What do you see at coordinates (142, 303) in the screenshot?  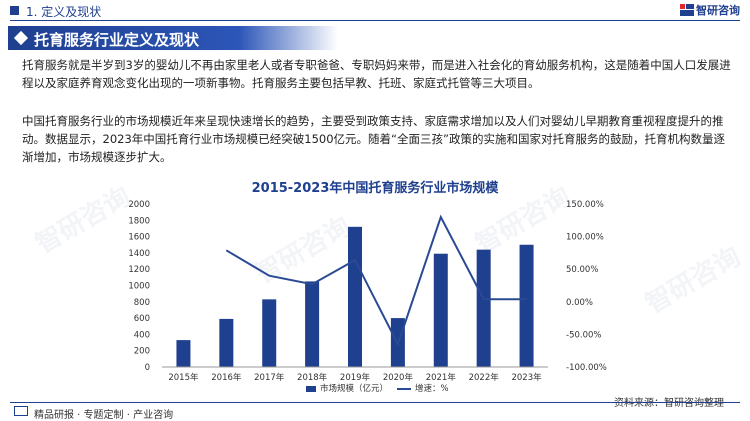 I see `y-left-tick: 800` at bounding box center [142, 303].